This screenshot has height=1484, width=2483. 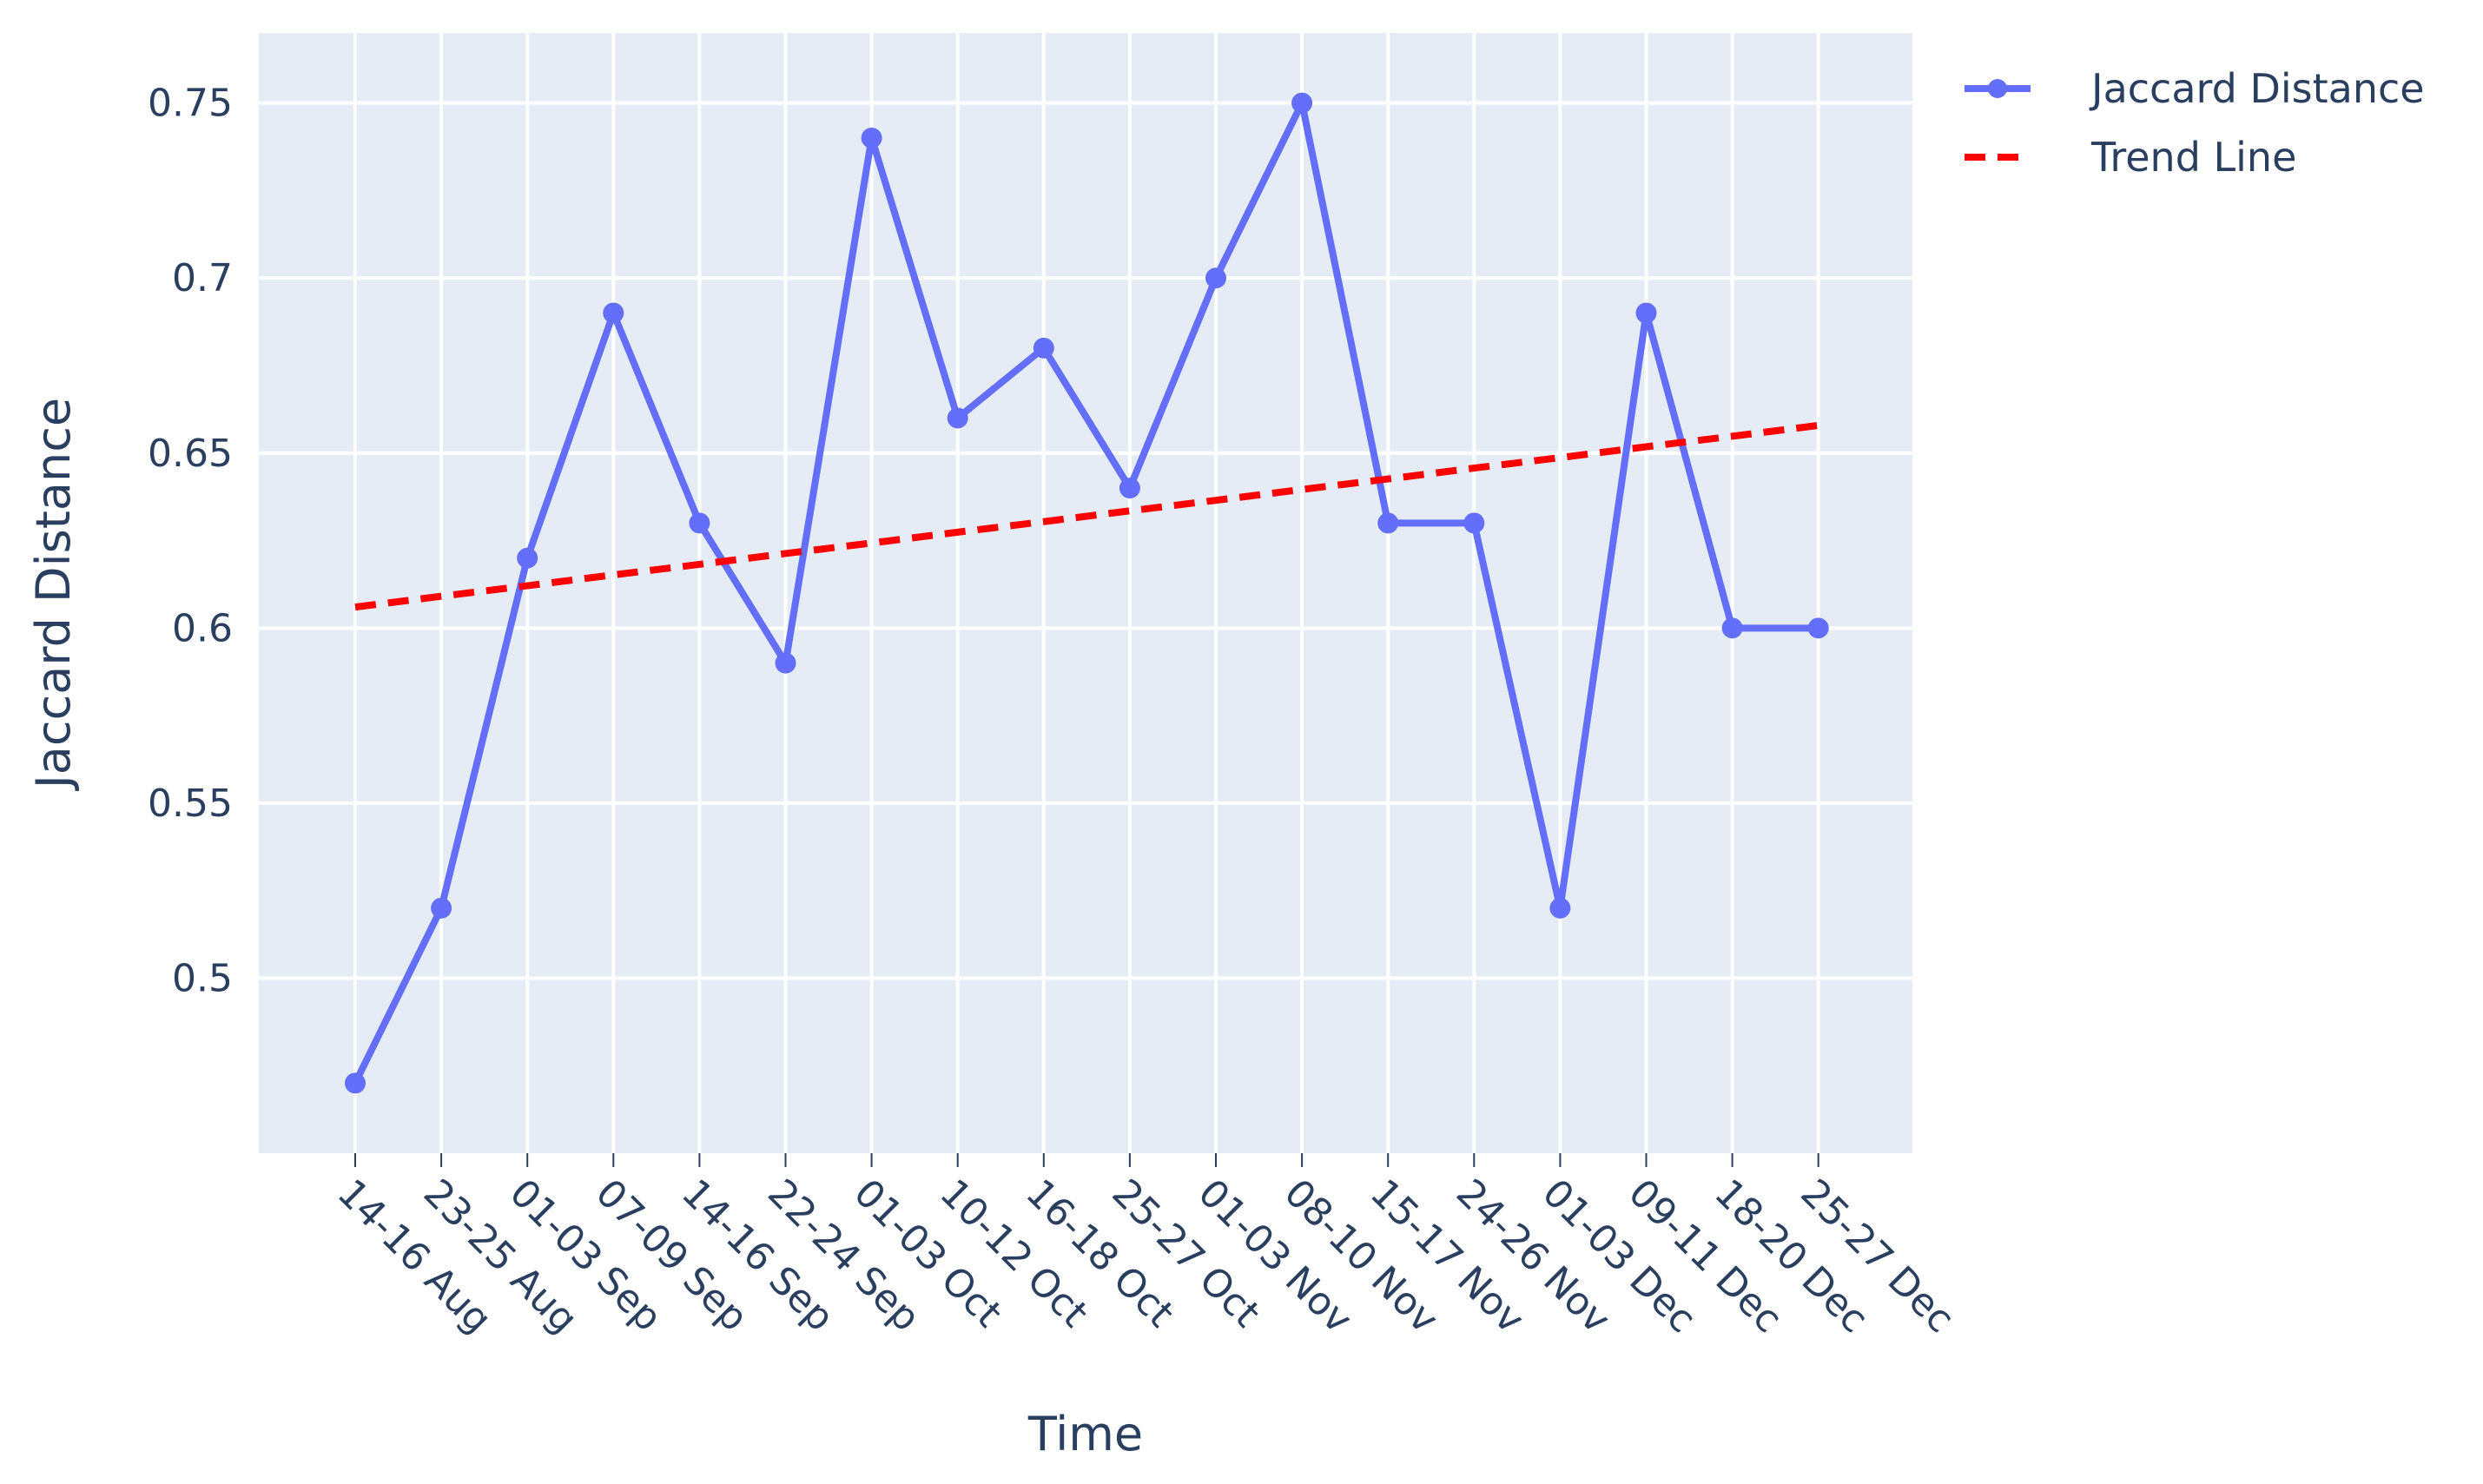 What do you see at coordinates (203, 978) in the screenshot?
I see `y-tick-label: 0.5` at bounding box center [203, 978].